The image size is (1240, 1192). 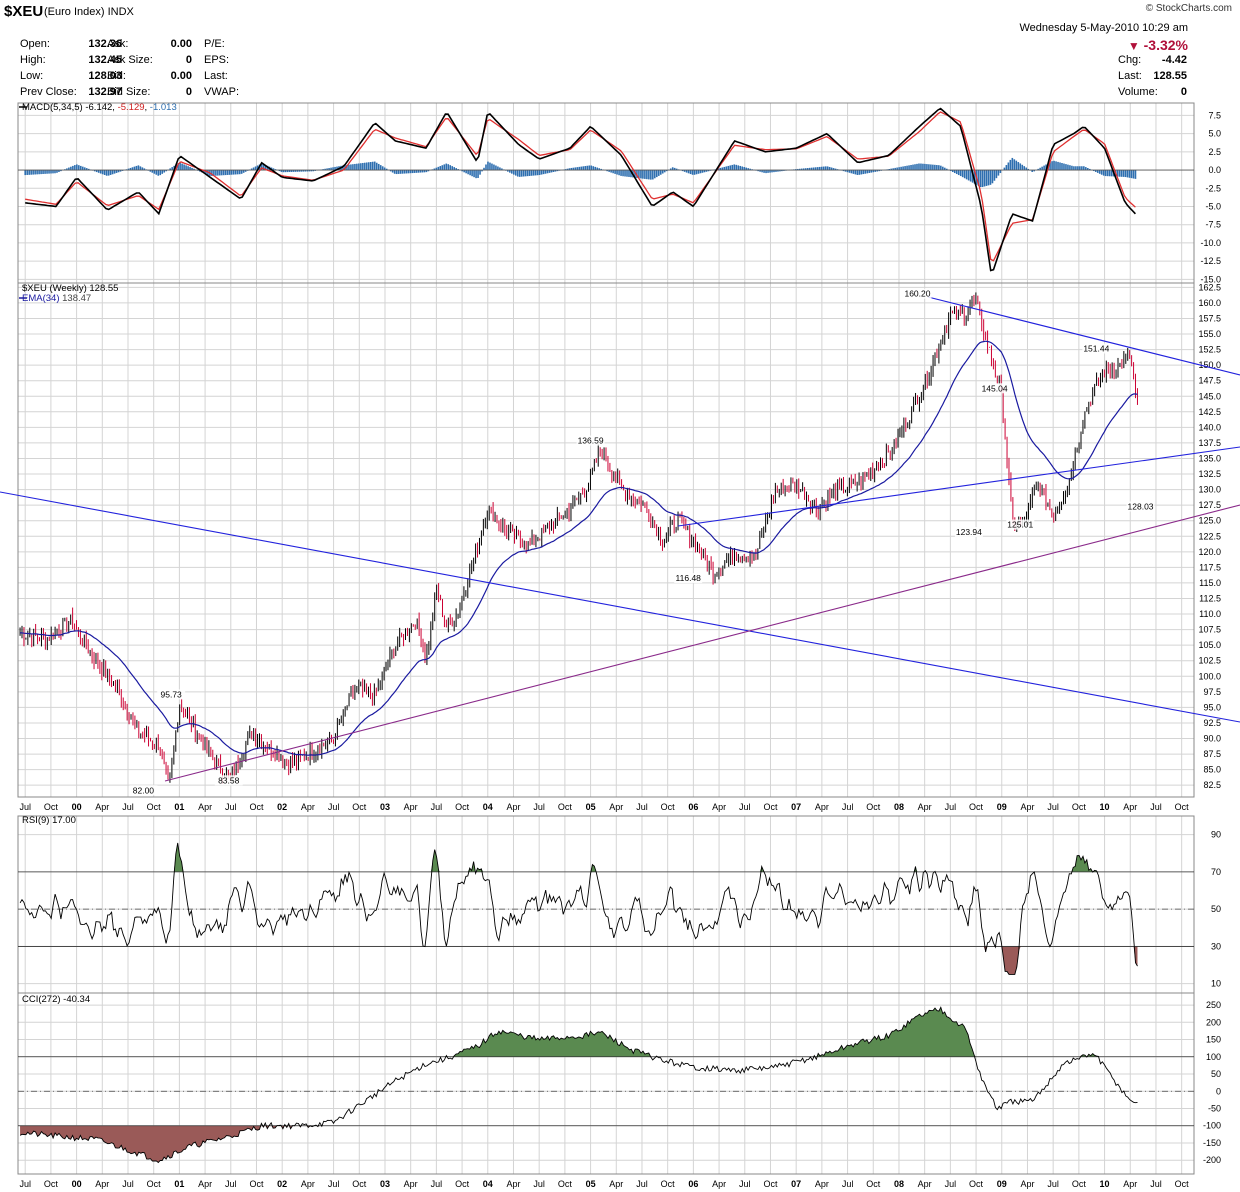 I want to click on cci-xtick-21: Oct, so click(x=565, y=1184).